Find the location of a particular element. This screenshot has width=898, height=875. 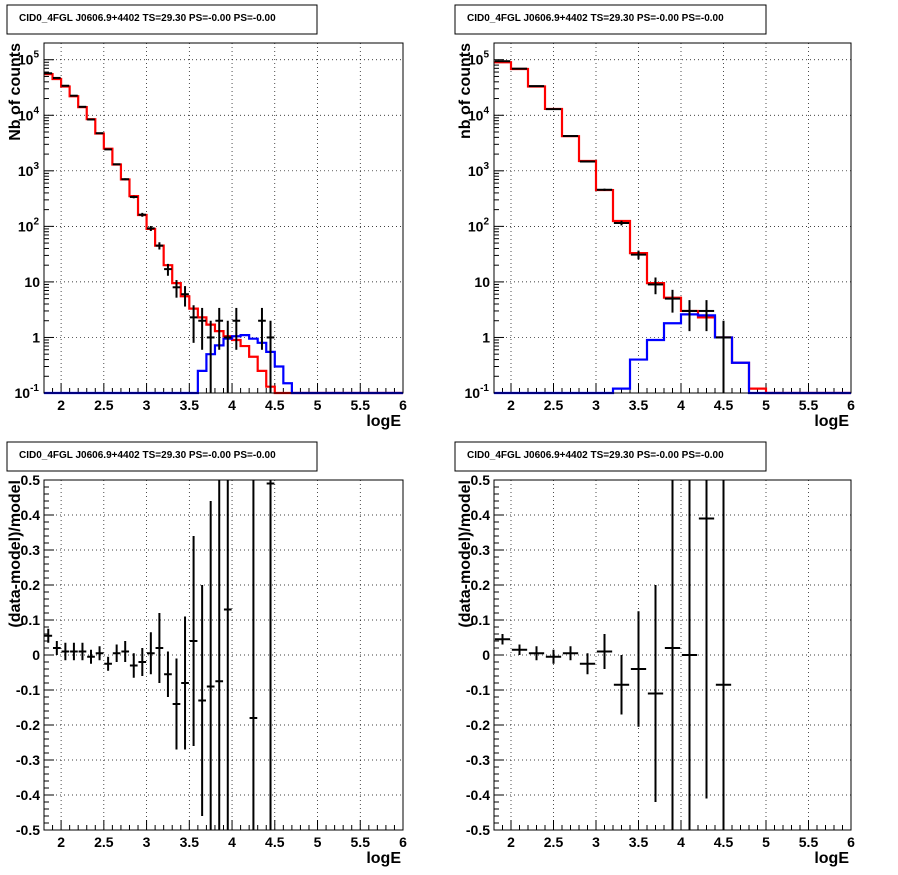

y-tick-label: -0.2 is located at coordinates (28, 725).